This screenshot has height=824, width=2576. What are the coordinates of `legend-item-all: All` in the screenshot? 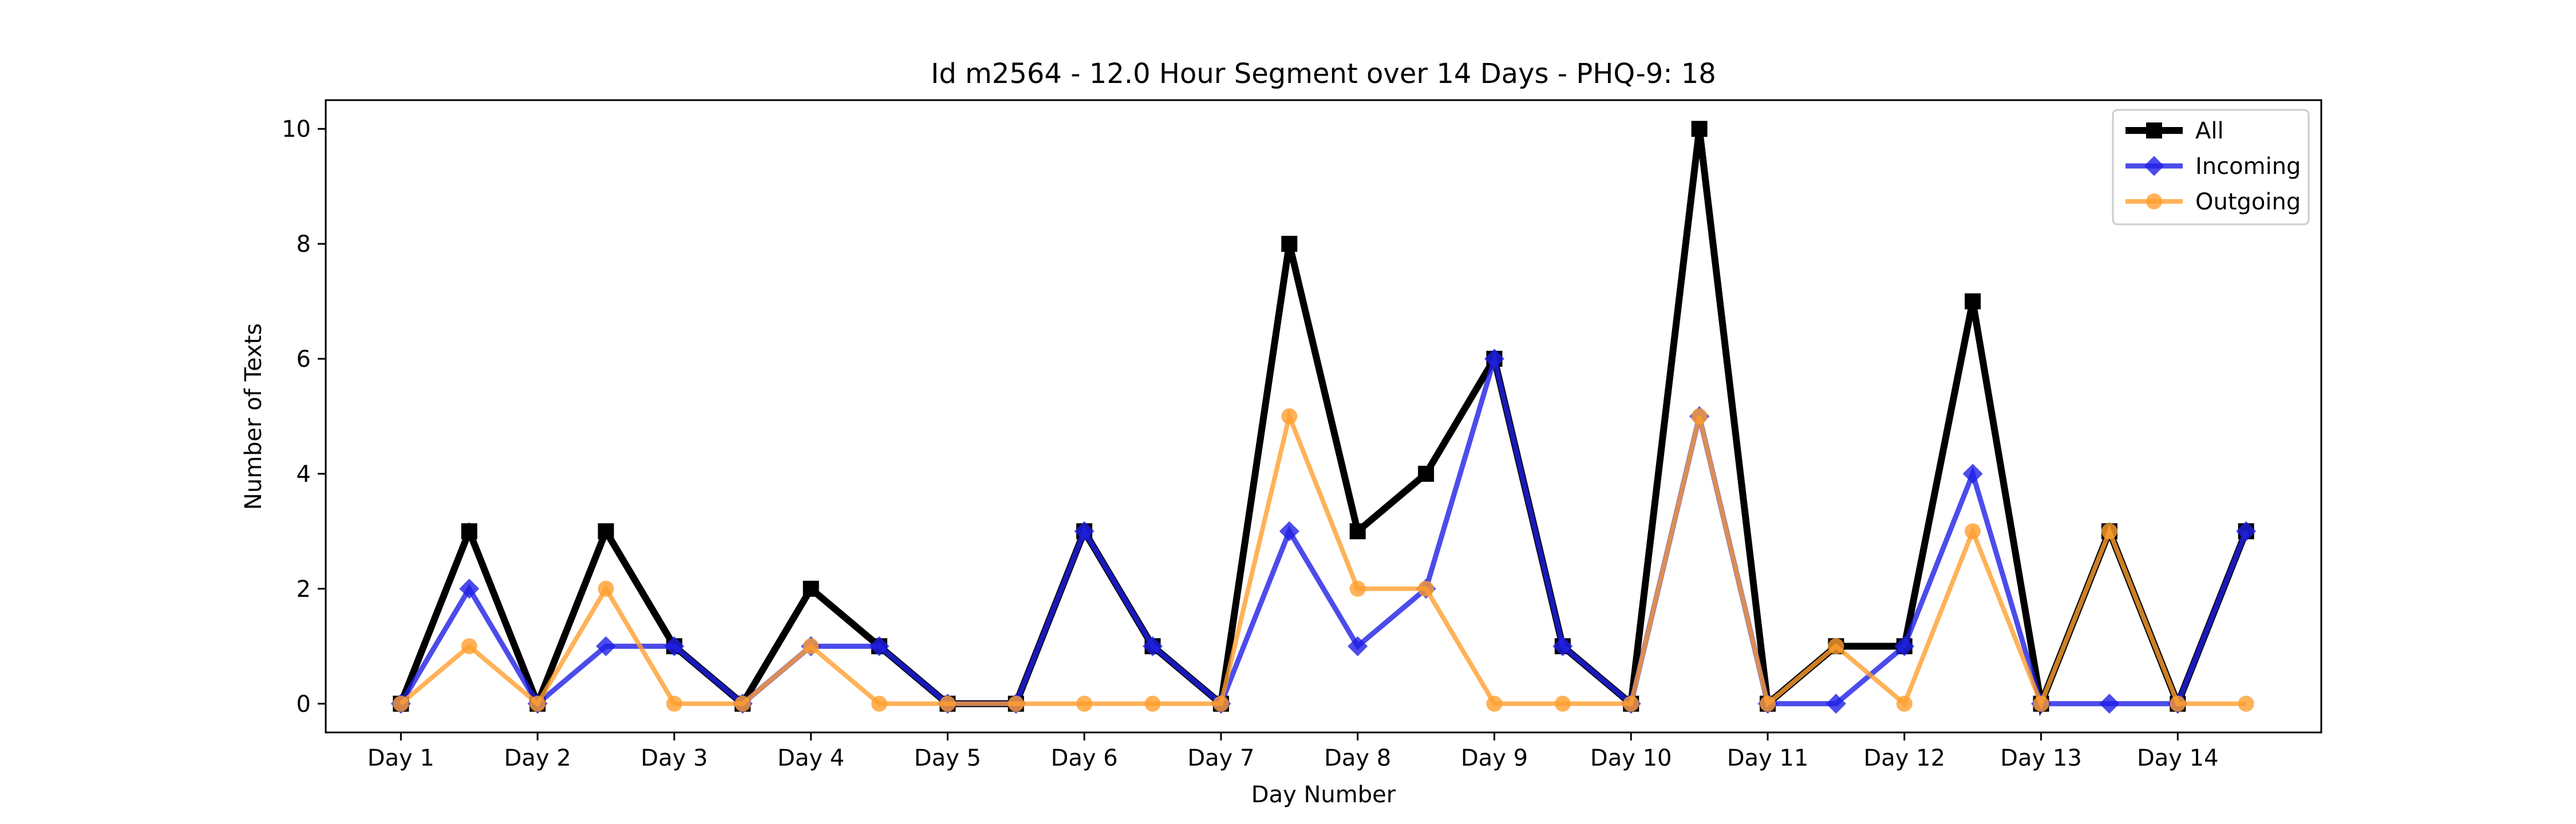 It's located at (2174, 131).